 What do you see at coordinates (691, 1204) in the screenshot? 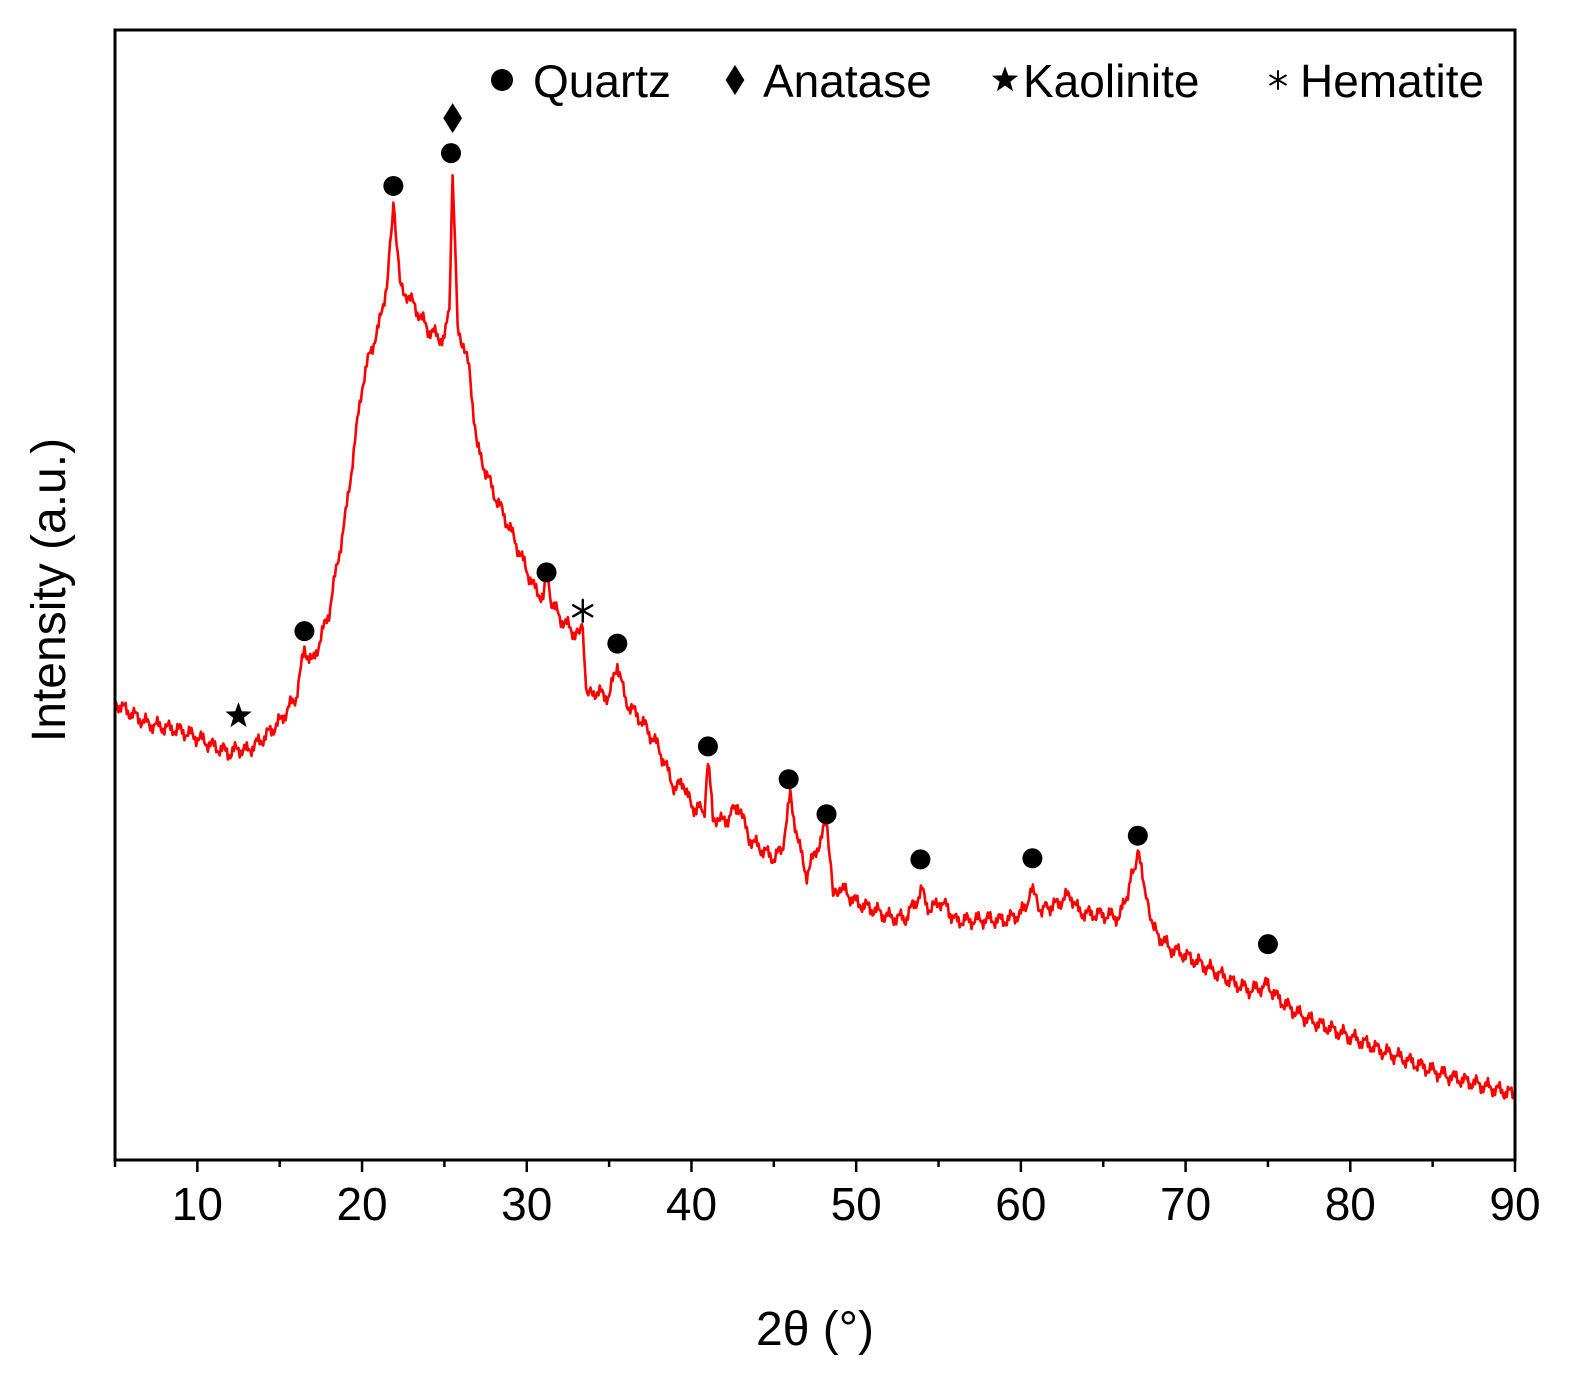
I see `x-tick-label: 40` at bounding box center [691, 1204].